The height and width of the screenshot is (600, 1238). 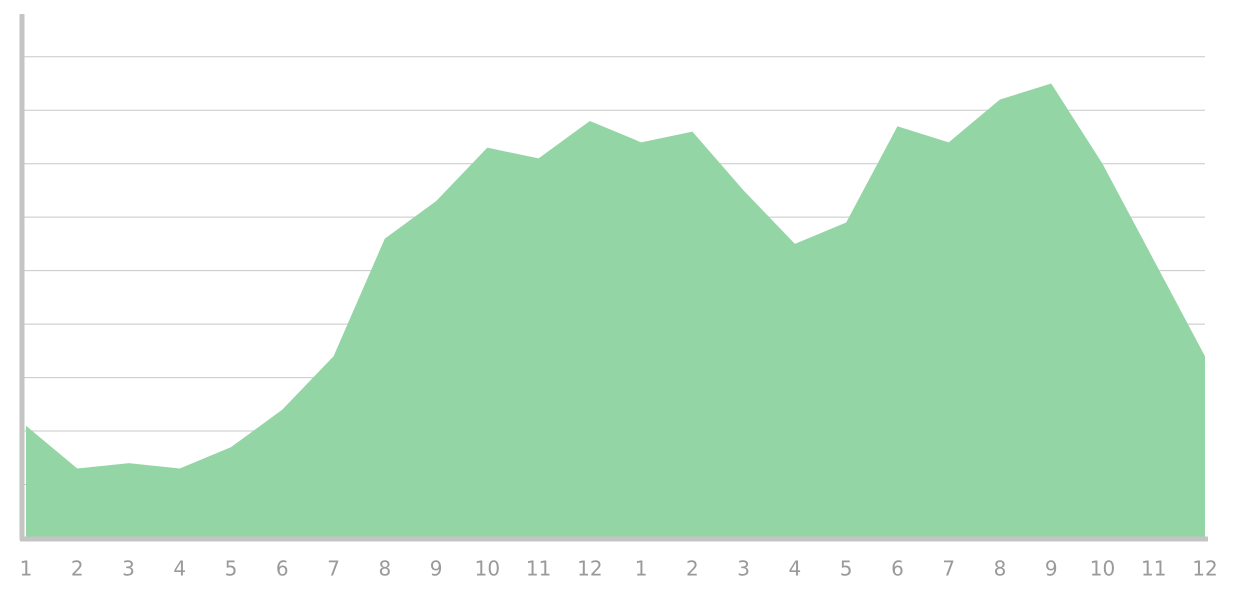 What do you see at coordinates (619, 569) in the screenshot?
I see `x-labels: 1 2 3 4 5 6 7 8 9 10 11 12 1 2 3 4 5 6 7 8 9 10 11 12` at bounding box center [619, 569].